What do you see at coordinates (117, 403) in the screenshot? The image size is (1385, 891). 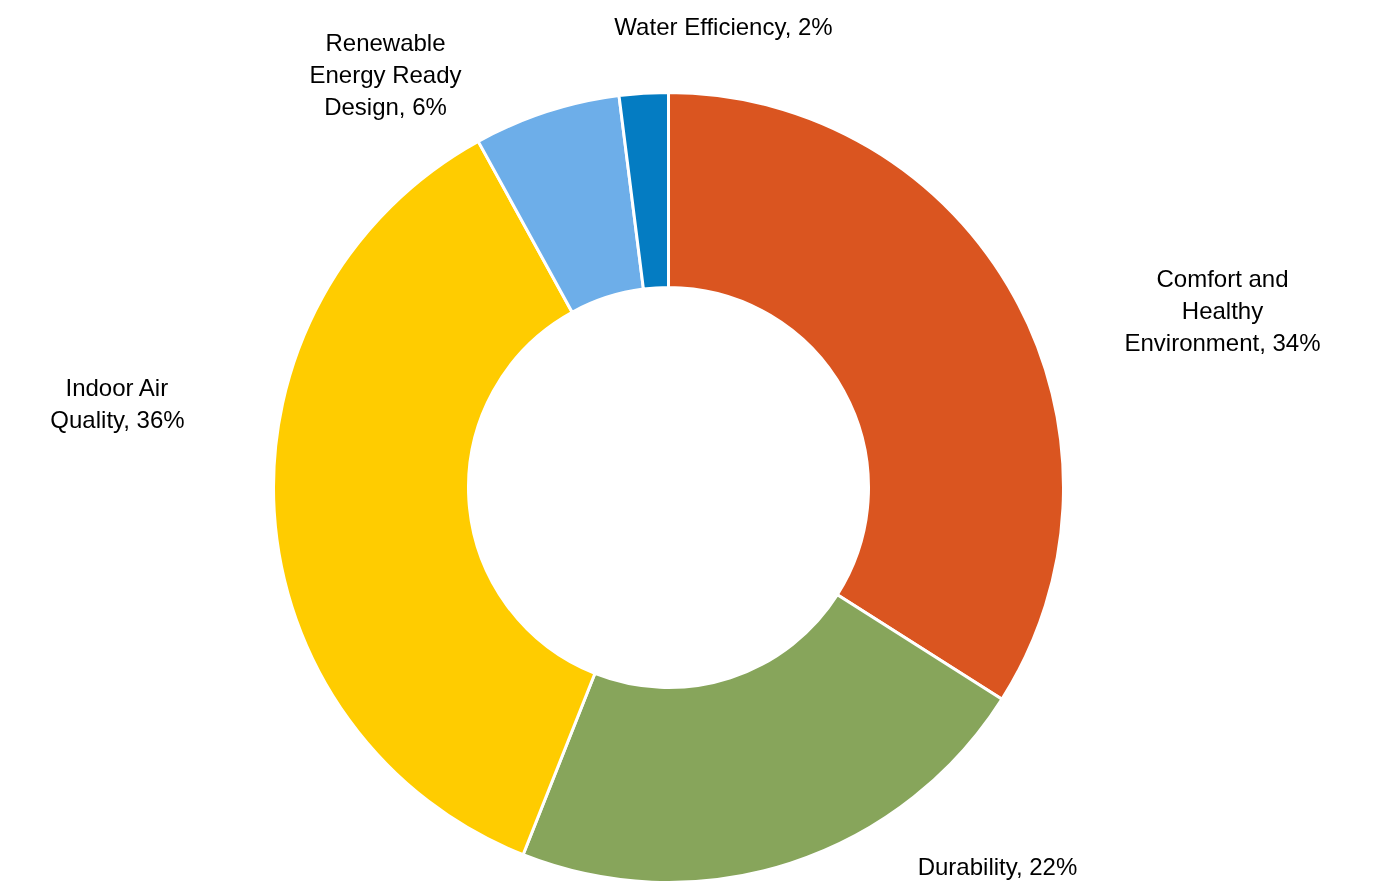 I see `slice-label: Indoor Air Quality, 36%` at bounding box center [117, 403].